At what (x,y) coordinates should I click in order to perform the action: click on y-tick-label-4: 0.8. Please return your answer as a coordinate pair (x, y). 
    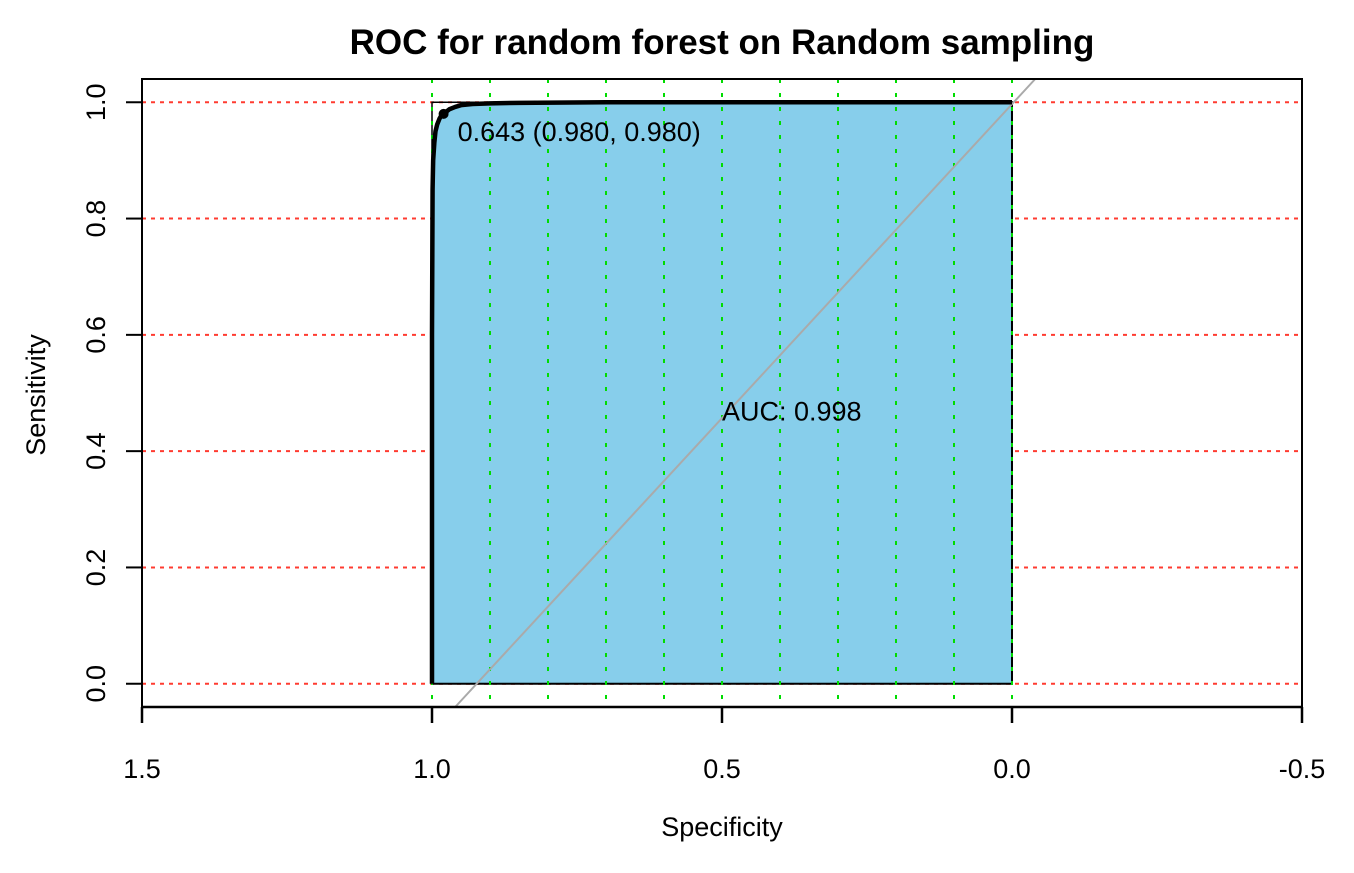
    Looking at the image, I should click on (96, 219).